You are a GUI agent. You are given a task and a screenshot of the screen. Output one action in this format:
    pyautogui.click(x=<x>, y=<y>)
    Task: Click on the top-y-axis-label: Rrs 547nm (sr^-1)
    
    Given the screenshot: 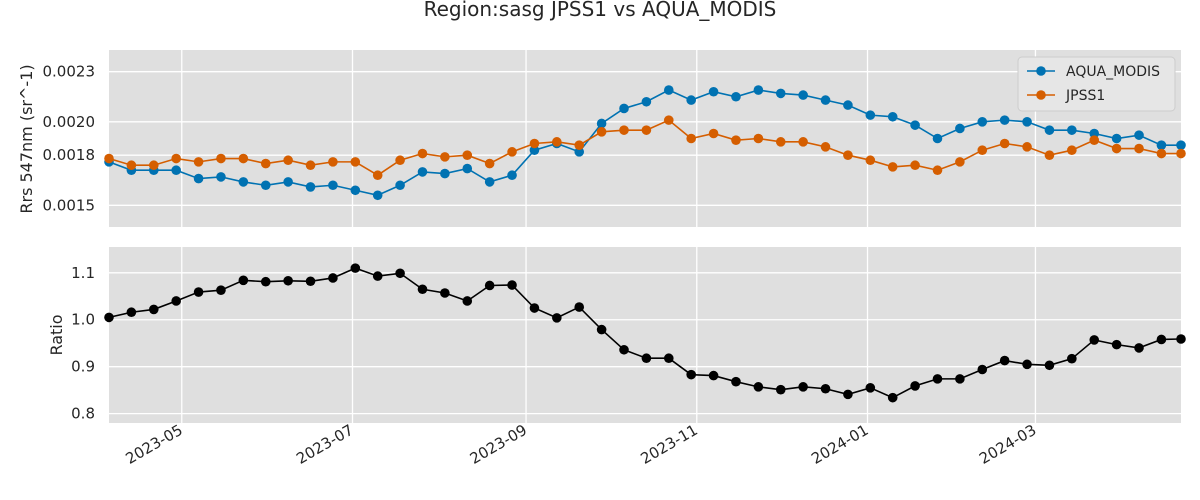 What is the action you would take?
    pyautogui.click(x=26, y=138)
    